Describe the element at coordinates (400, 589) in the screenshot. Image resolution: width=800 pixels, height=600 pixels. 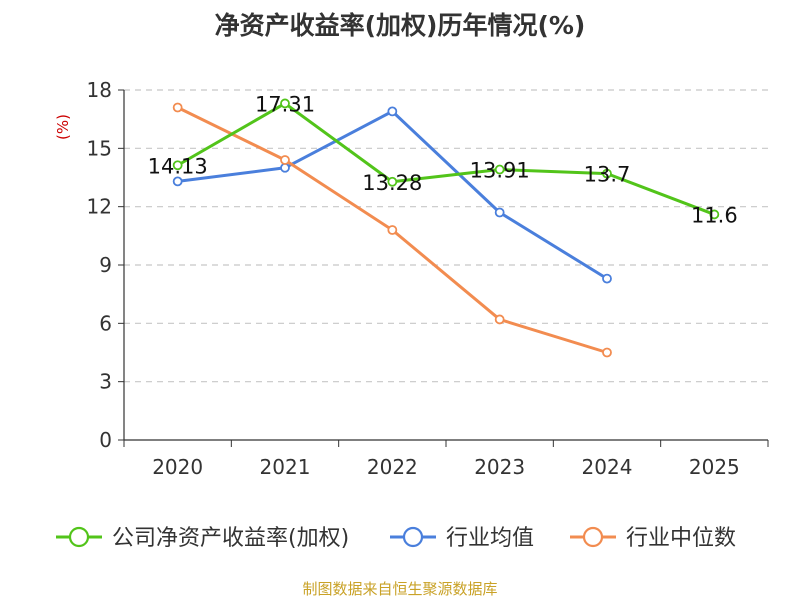
I see `source-note: 制图数据来自恒生聚源数据库` at that location.